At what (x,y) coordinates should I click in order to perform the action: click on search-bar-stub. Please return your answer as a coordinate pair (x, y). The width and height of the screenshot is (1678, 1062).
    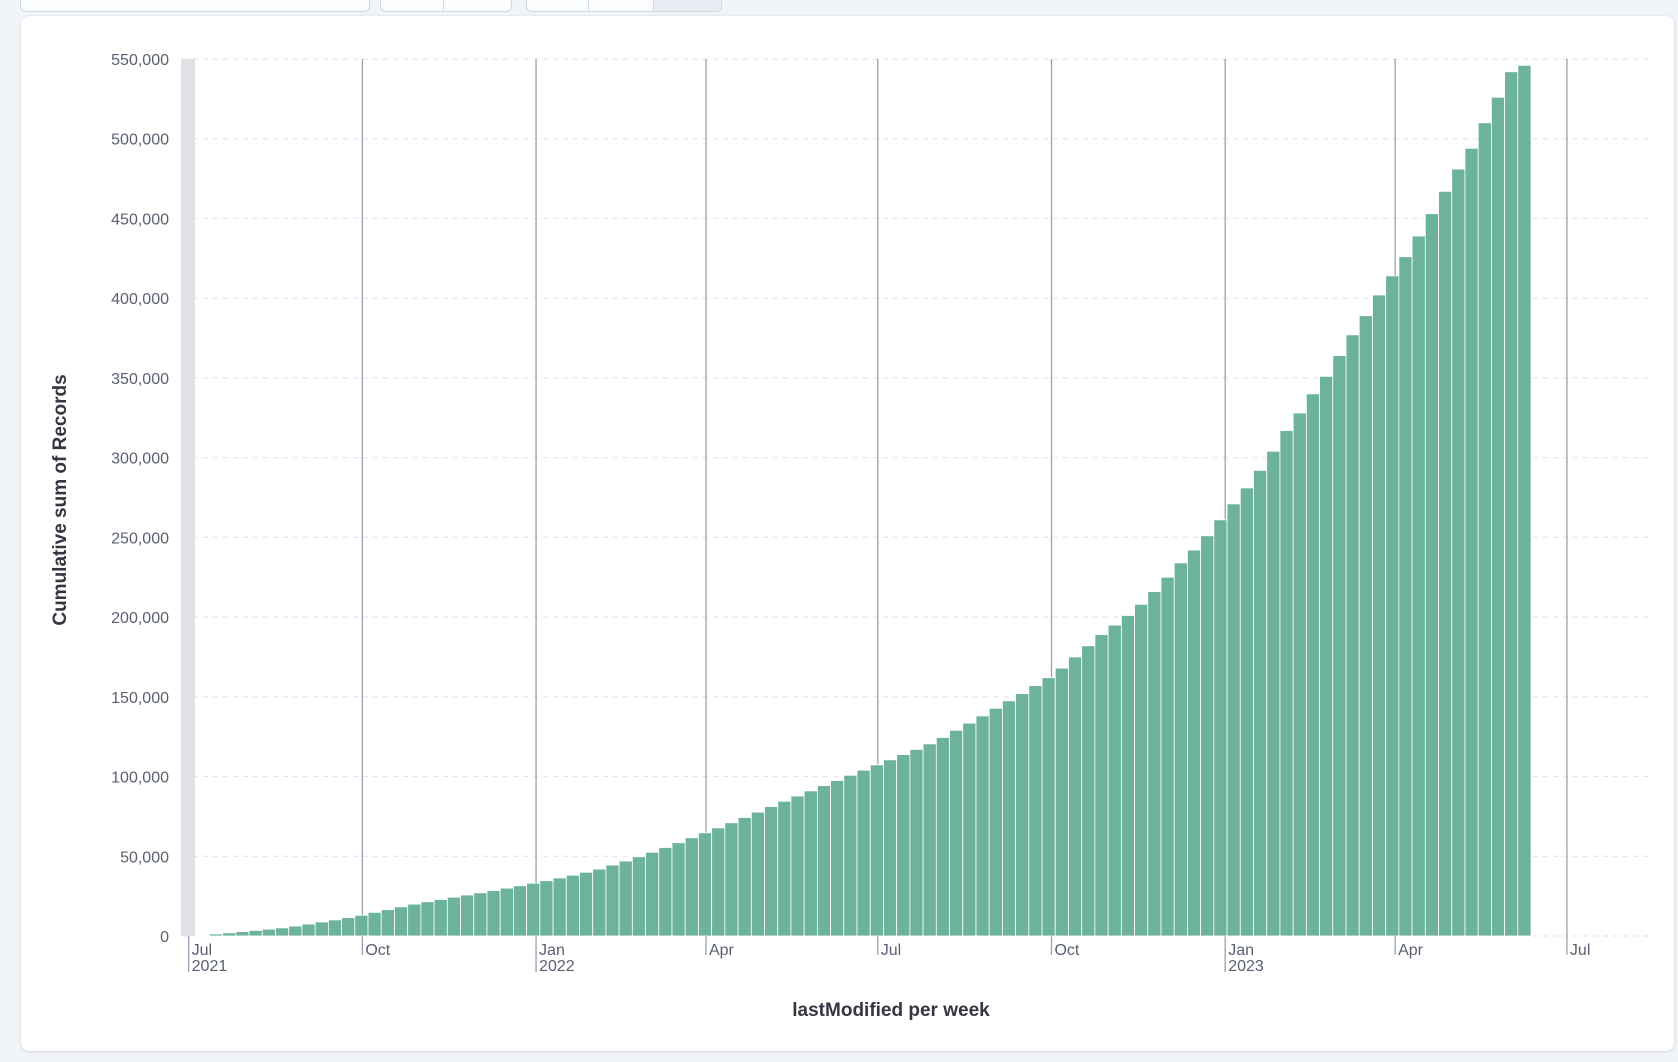
    Looking at the image, I should click on (195, 6).